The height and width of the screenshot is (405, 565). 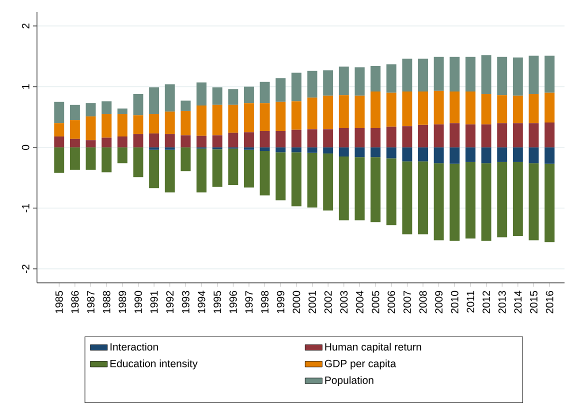 I want to click on x-tick-label: 2009, so click(x=439, y=302).